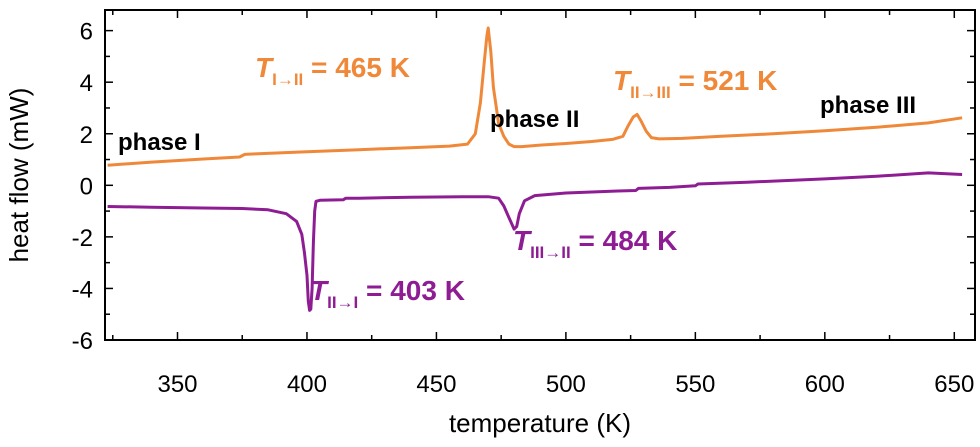 The image size is (980, 447). I want to click on annotation-t-ii-i: TII→I = 403 K, so click(387, 293).